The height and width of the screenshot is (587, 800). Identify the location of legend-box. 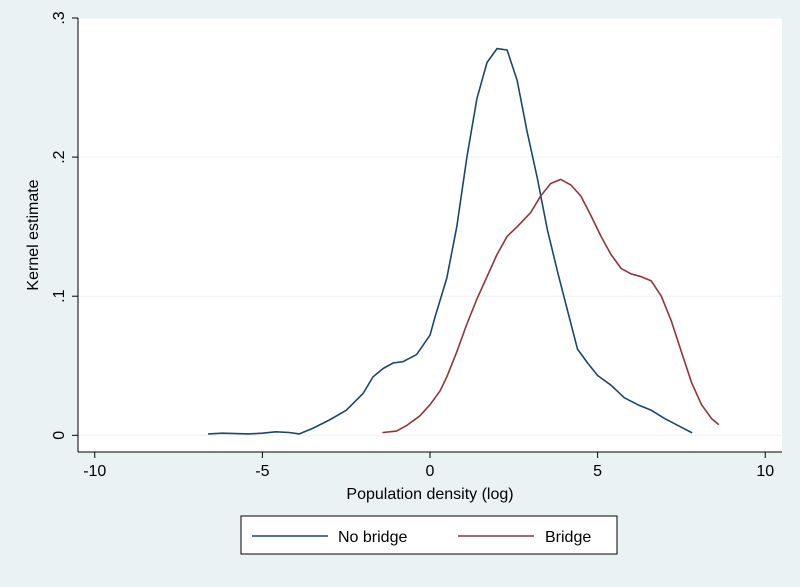
(429, 535).